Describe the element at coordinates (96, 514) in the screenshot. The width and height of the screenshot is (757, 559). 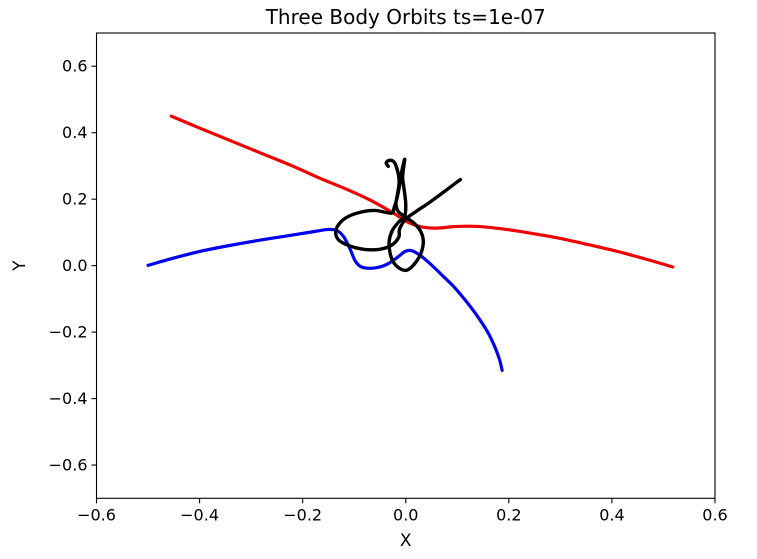
I see `x-tick-label: −0.6` at that location.